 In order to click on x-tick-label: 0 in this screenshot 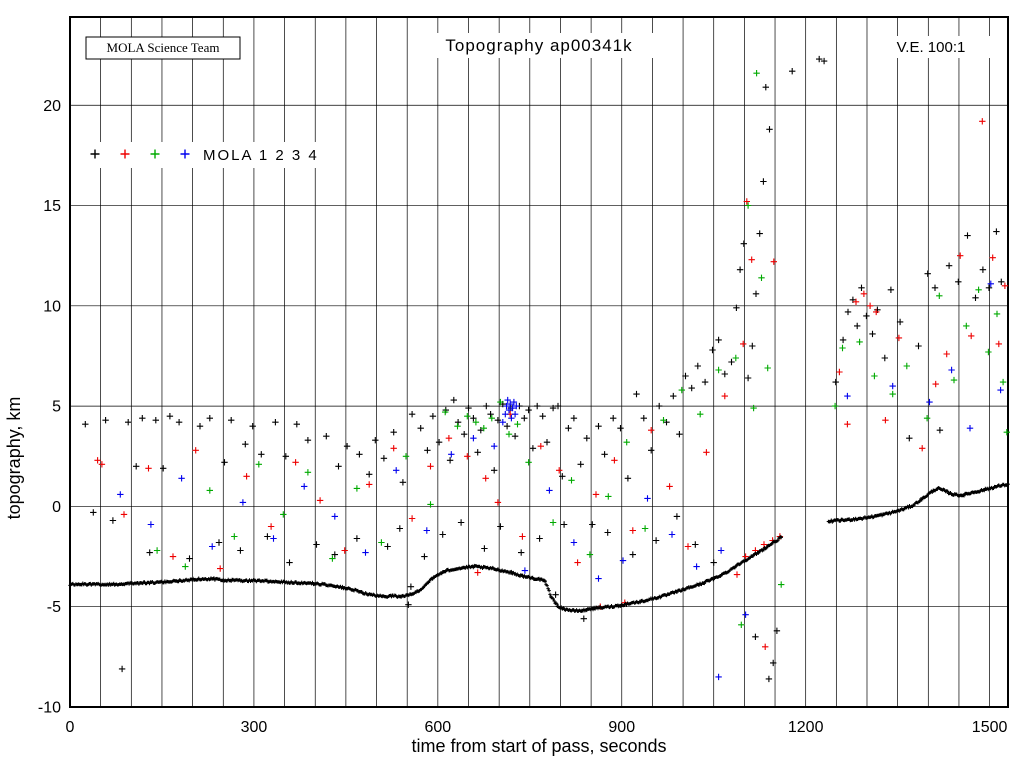, I will do `click(70, 727)`.